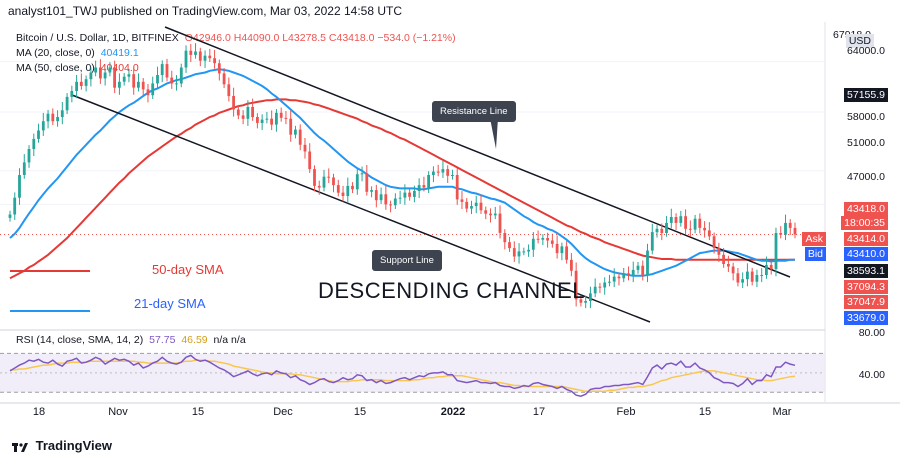 The width and height of the screenshot is (900, 460). Describe the element at coordinates (866, 209) in the screenshot. I see `current-price-label: 43418.0` at that location.